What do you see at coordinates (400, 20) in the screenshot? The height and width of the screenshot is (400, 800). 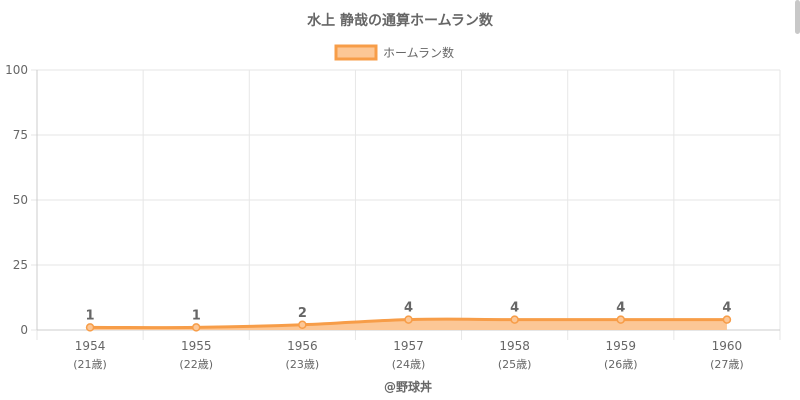 I see `chart-title: 水上 静哉の通算ホームラン数` at bounding box center [400, 20].